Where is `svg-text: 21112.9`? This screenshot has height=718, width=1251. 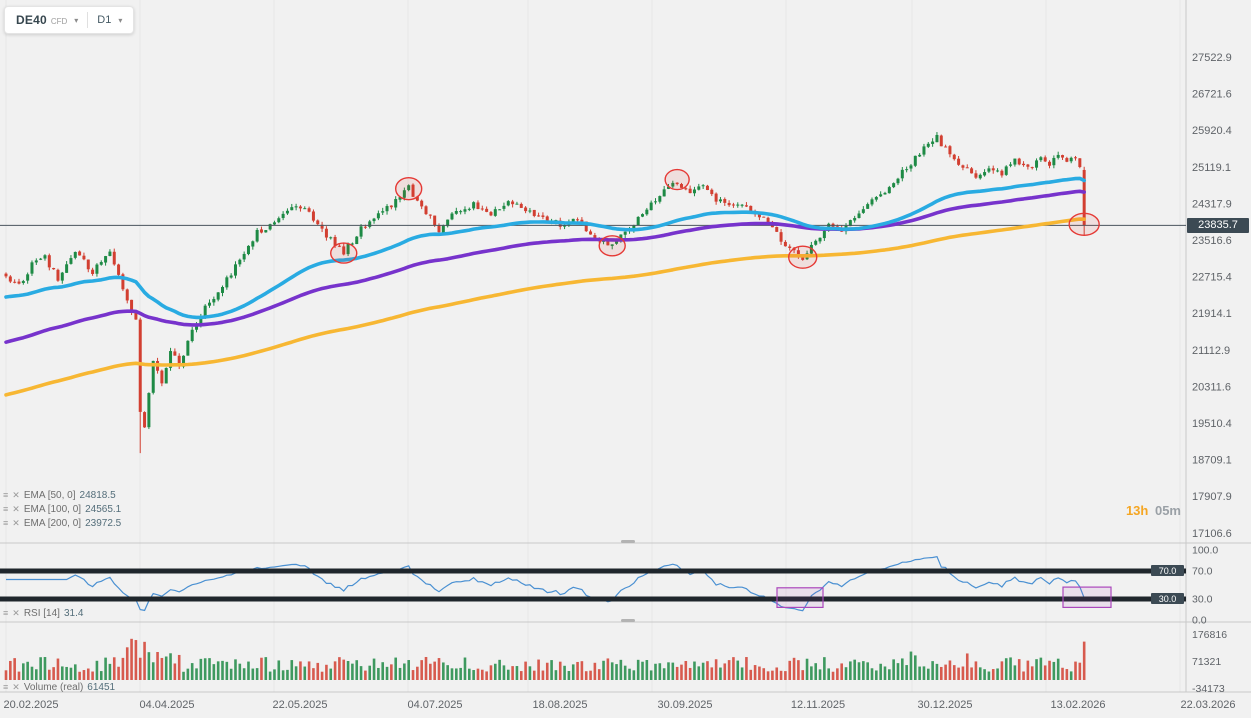
svg-text: 21112.9 is located at coordinates (1211, 351).